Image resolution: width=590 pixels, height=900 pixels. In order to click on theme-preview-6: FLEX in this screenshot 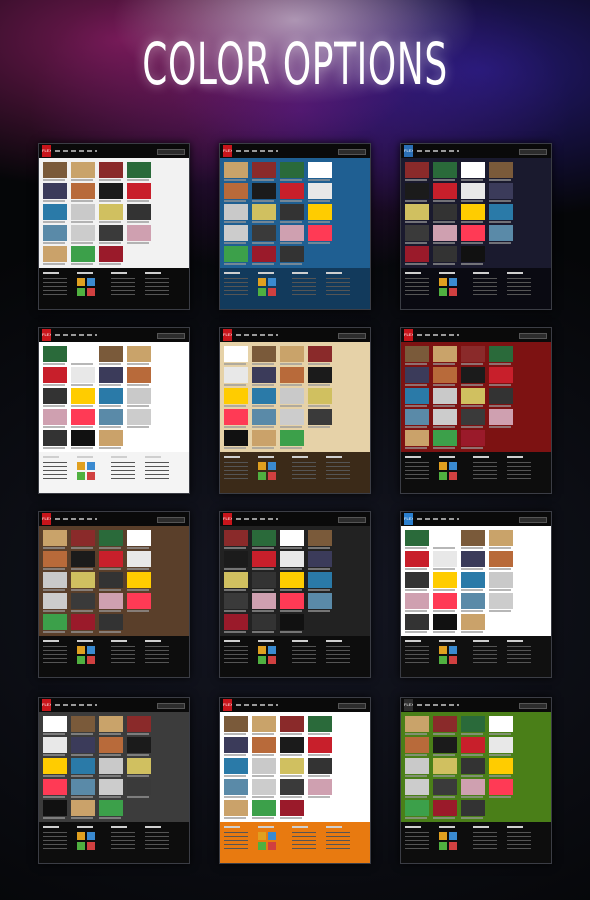, I will do `click(476, 410)`.